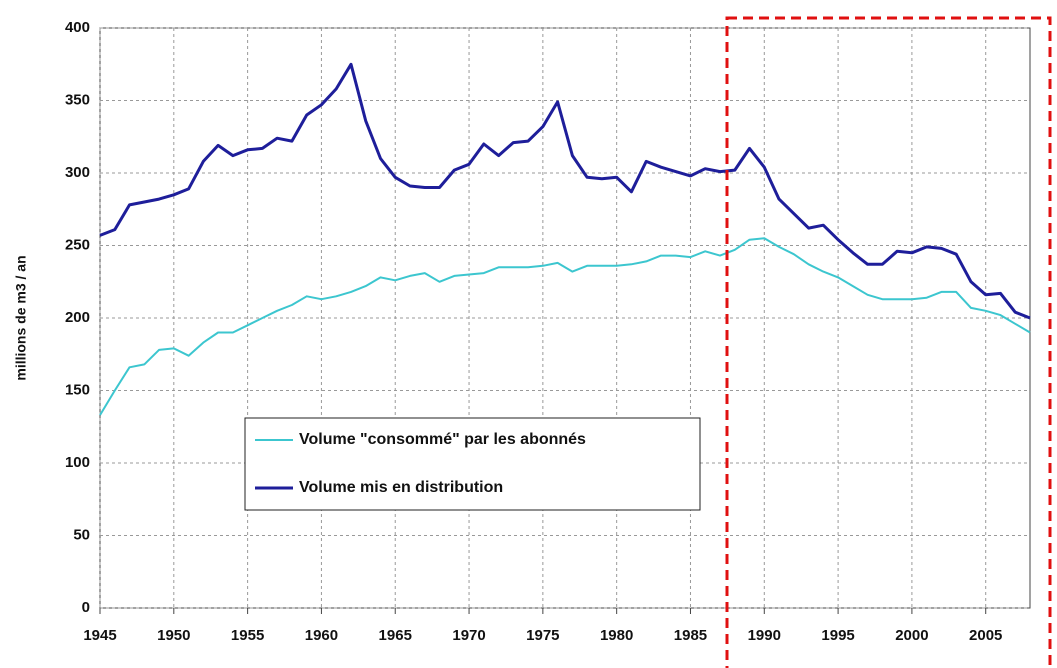  Describe the element at coordinates (468, 635) in the screenshot. I see `x-tick-label: 1970` at that location.